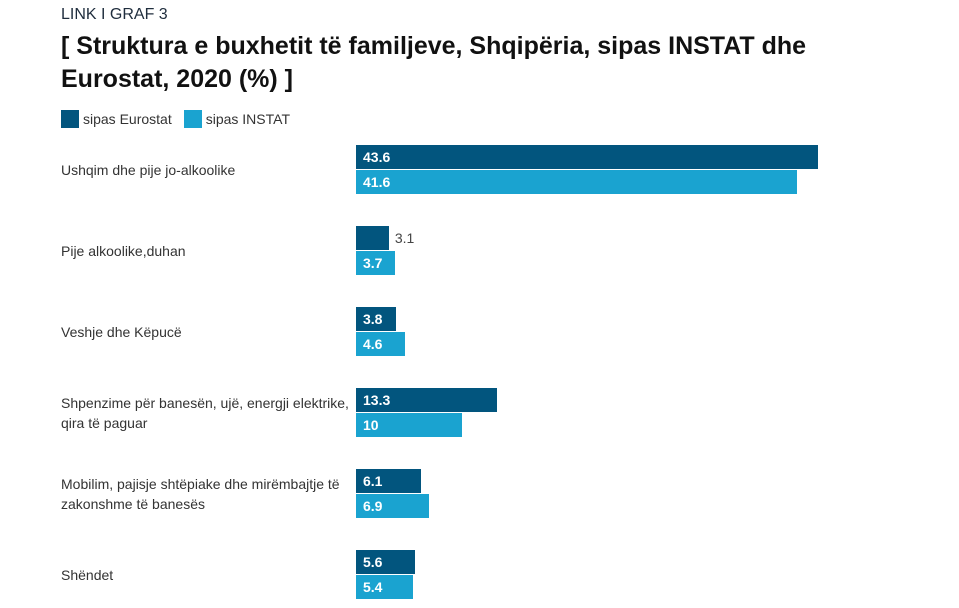  What do you see at coordinates (373, 344) in the screenshot?
I see `data-label: 4.6` at bounding box center [373, 344].